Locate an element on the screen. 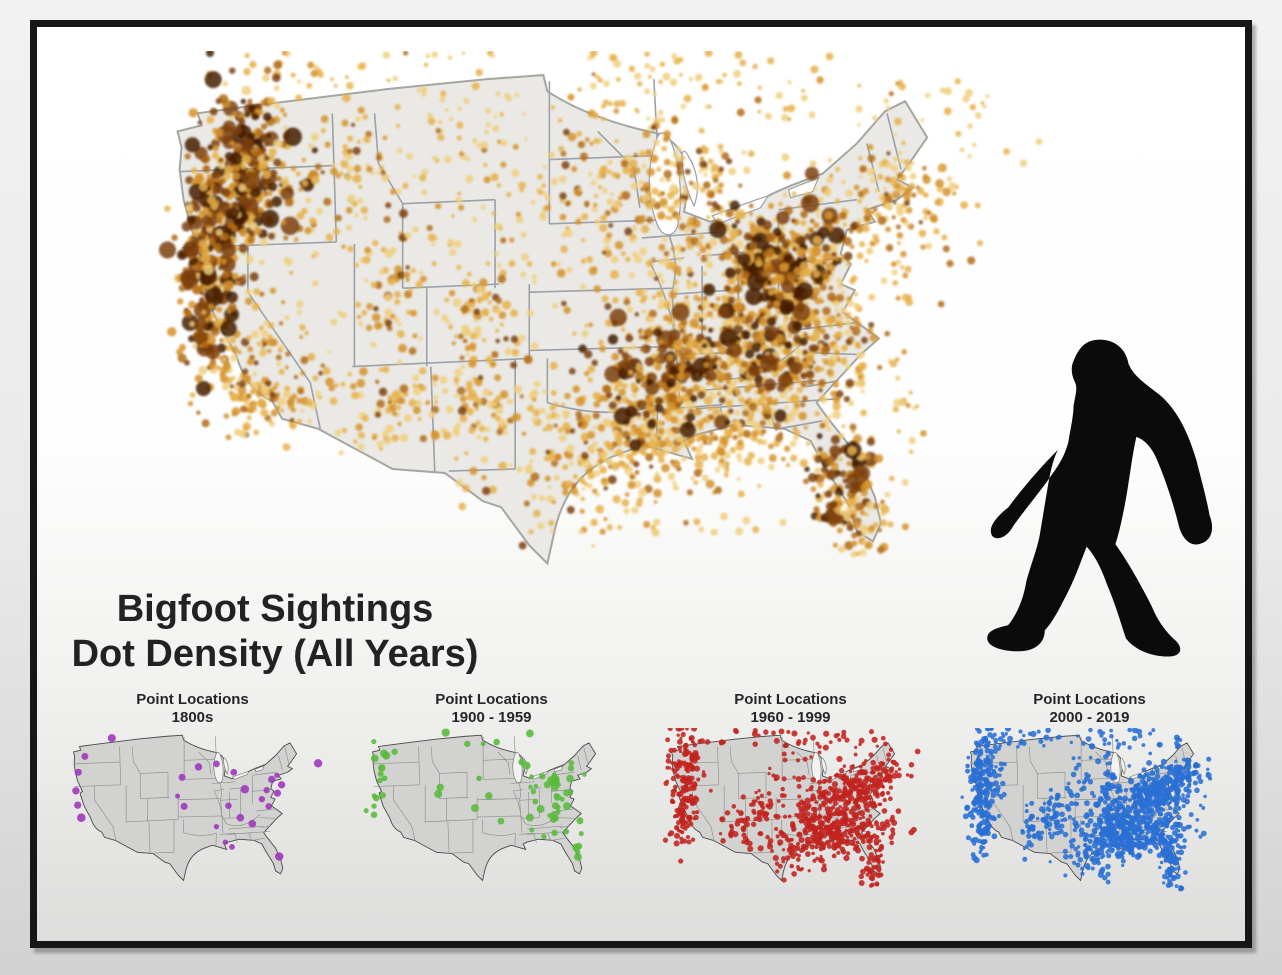  inset-label: Point Locations 1900 - 1959 is located at coordinates (491, 709).